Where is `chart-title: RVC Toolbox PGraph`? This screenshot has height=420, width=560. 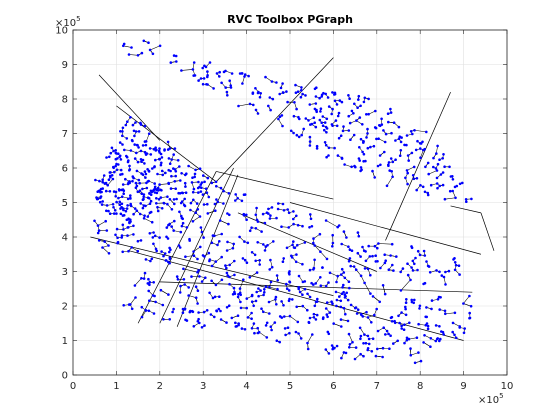 chart-title: RVC Toolbox PGraph is located at coordinates (290, 19).